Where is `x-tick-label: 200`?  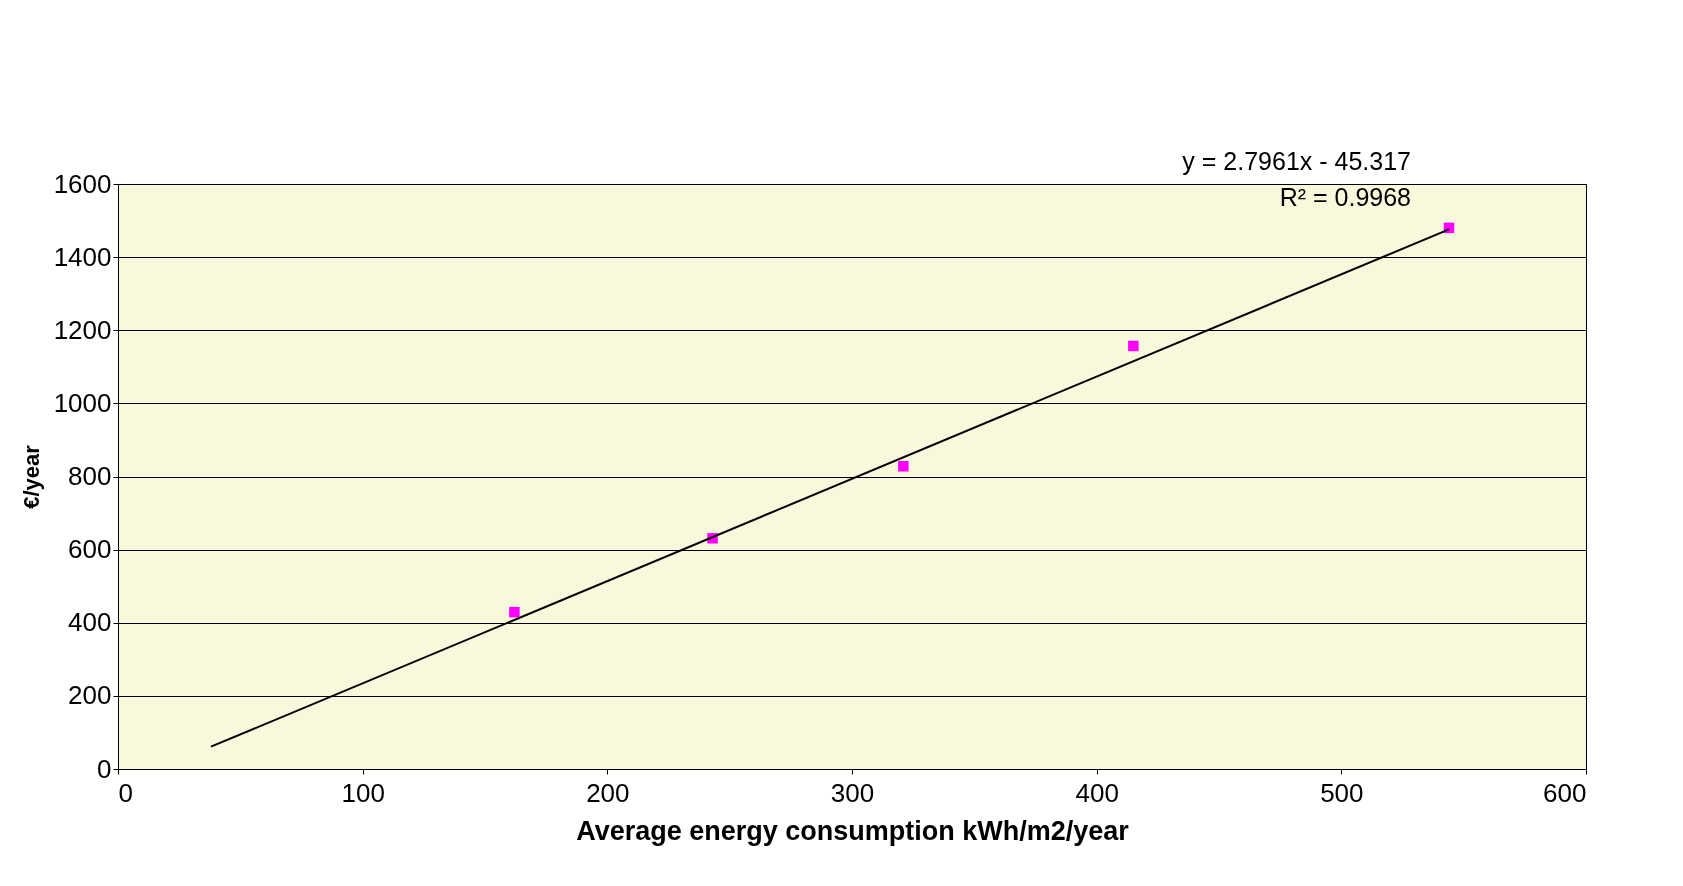
x-tick-label: 200 is located at coordinates (608, 792).